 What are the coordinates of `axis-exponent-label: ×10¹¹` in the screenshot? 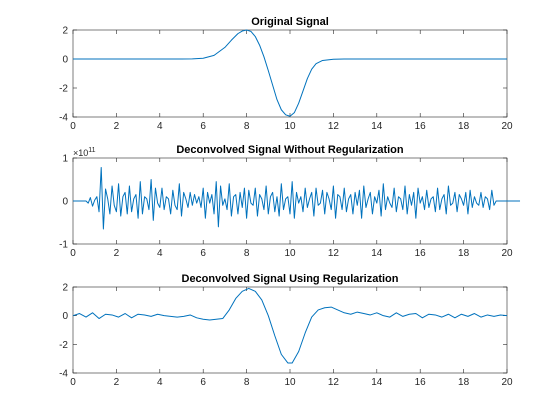 It's located at (84, 152).